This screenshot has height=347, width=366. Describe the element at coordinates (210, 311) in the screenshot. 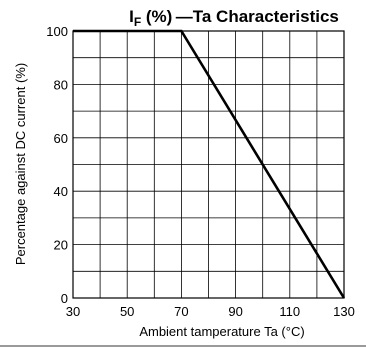

I see `x-tick-labels: 30 50 70 90 110 130` at that location.